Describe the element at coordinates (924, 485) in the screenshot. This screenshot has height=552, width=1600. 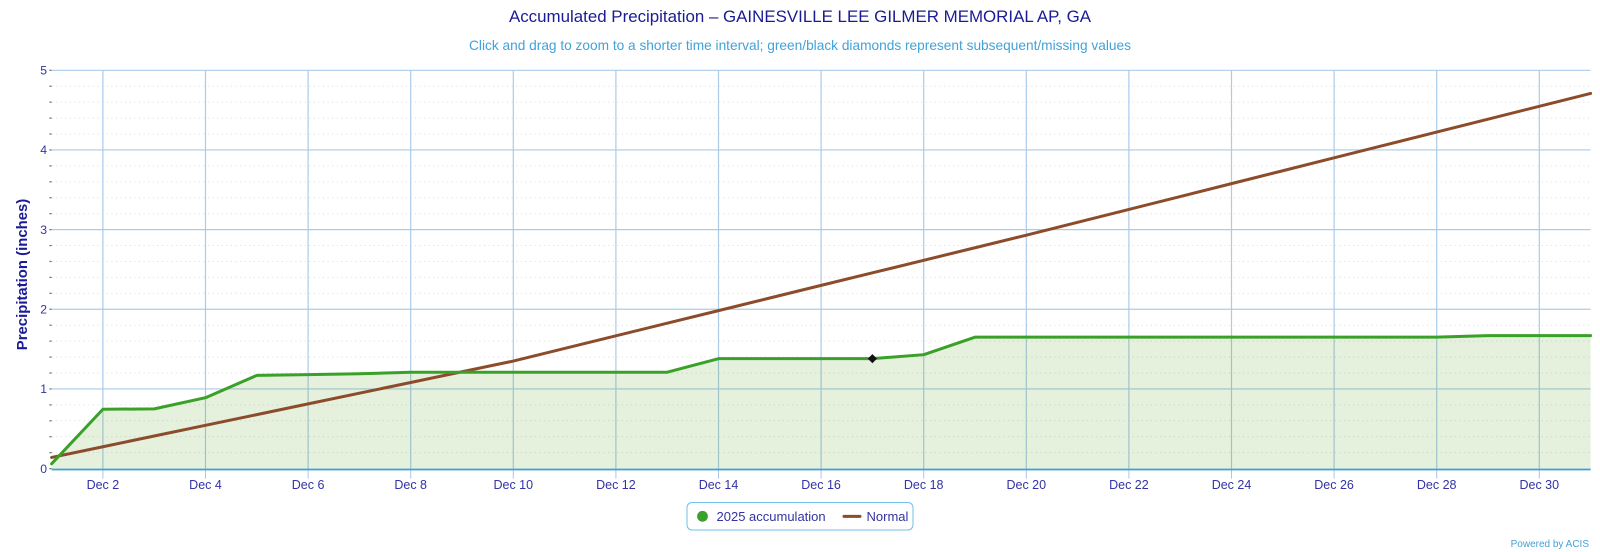
I see `svg-text: Dec 18` at that location.